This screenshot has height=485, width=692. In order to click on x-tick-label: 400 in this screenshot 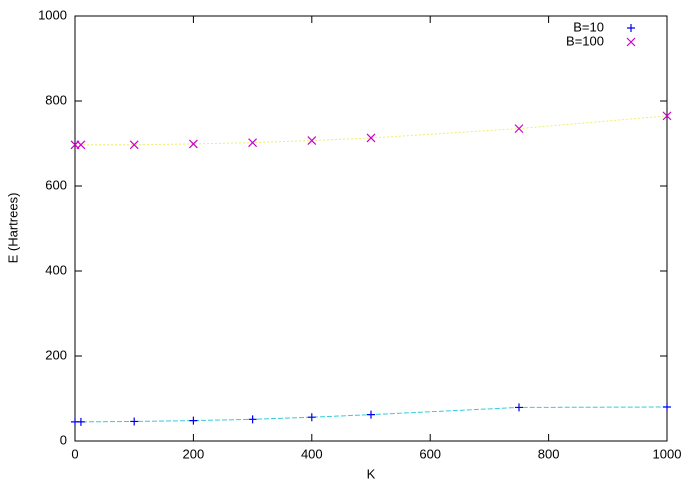, I will do `click(312, 453)`.